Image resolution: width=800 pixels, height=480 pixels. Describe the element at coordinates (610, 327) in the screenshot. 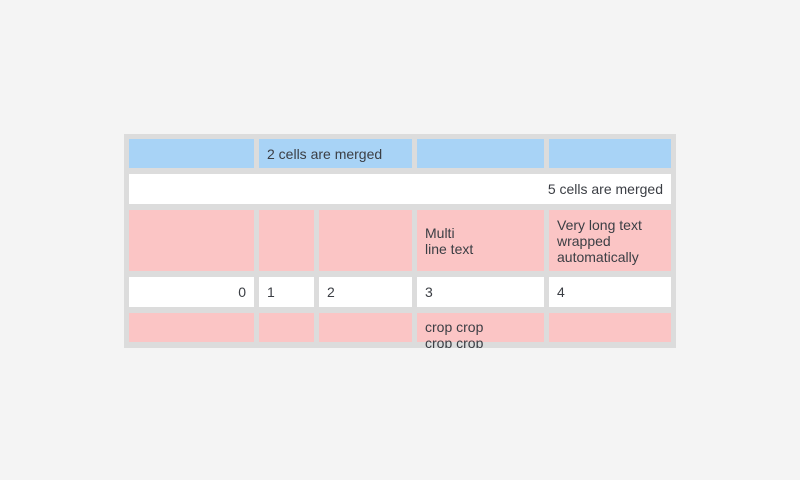

I see `table-cell-r5c5` at that location.